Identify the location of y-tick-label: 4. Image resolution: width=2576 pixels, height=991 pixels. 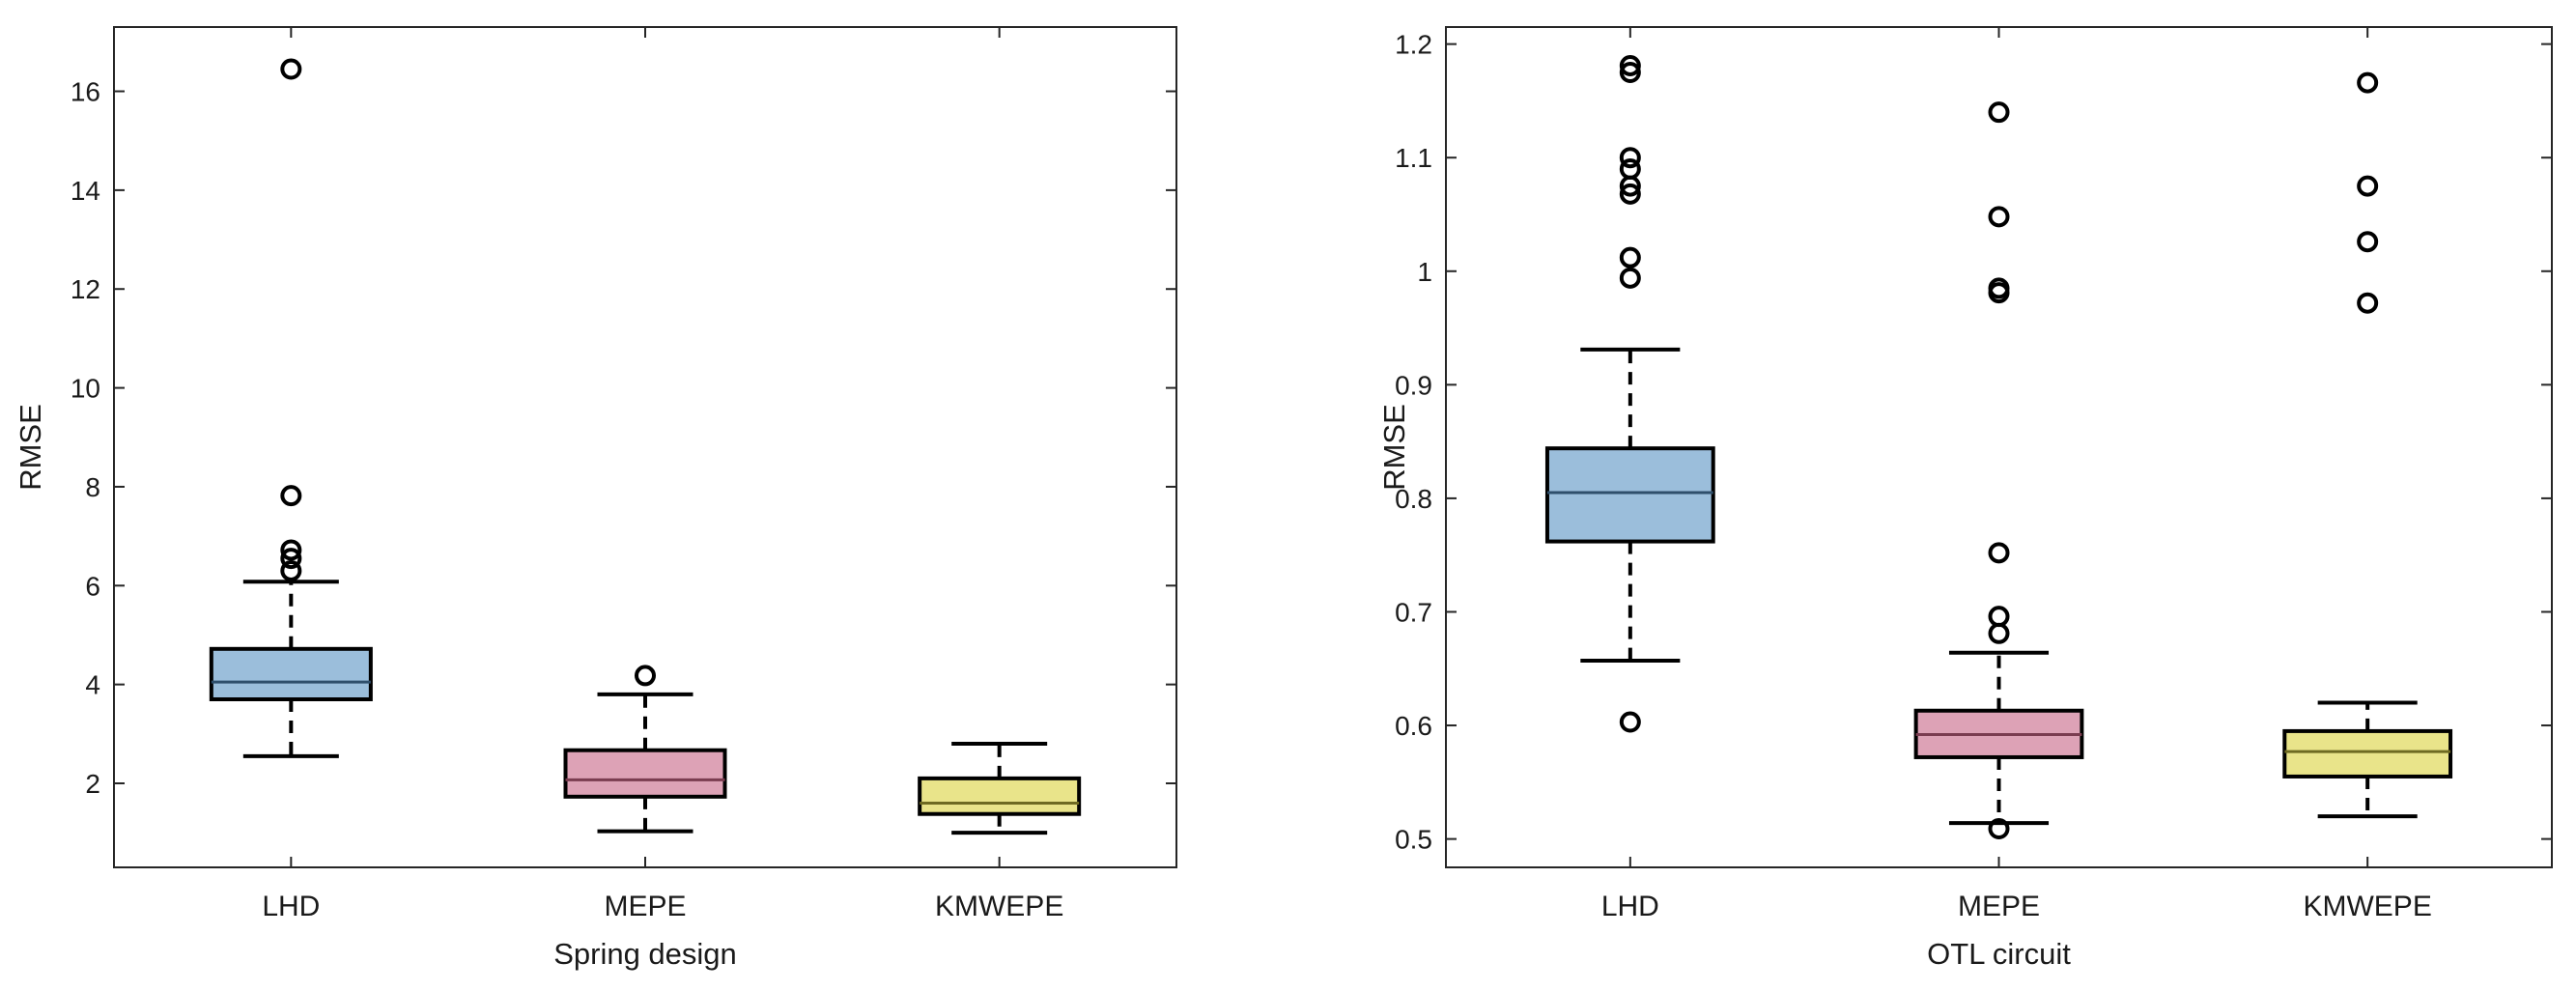
(92, 685).